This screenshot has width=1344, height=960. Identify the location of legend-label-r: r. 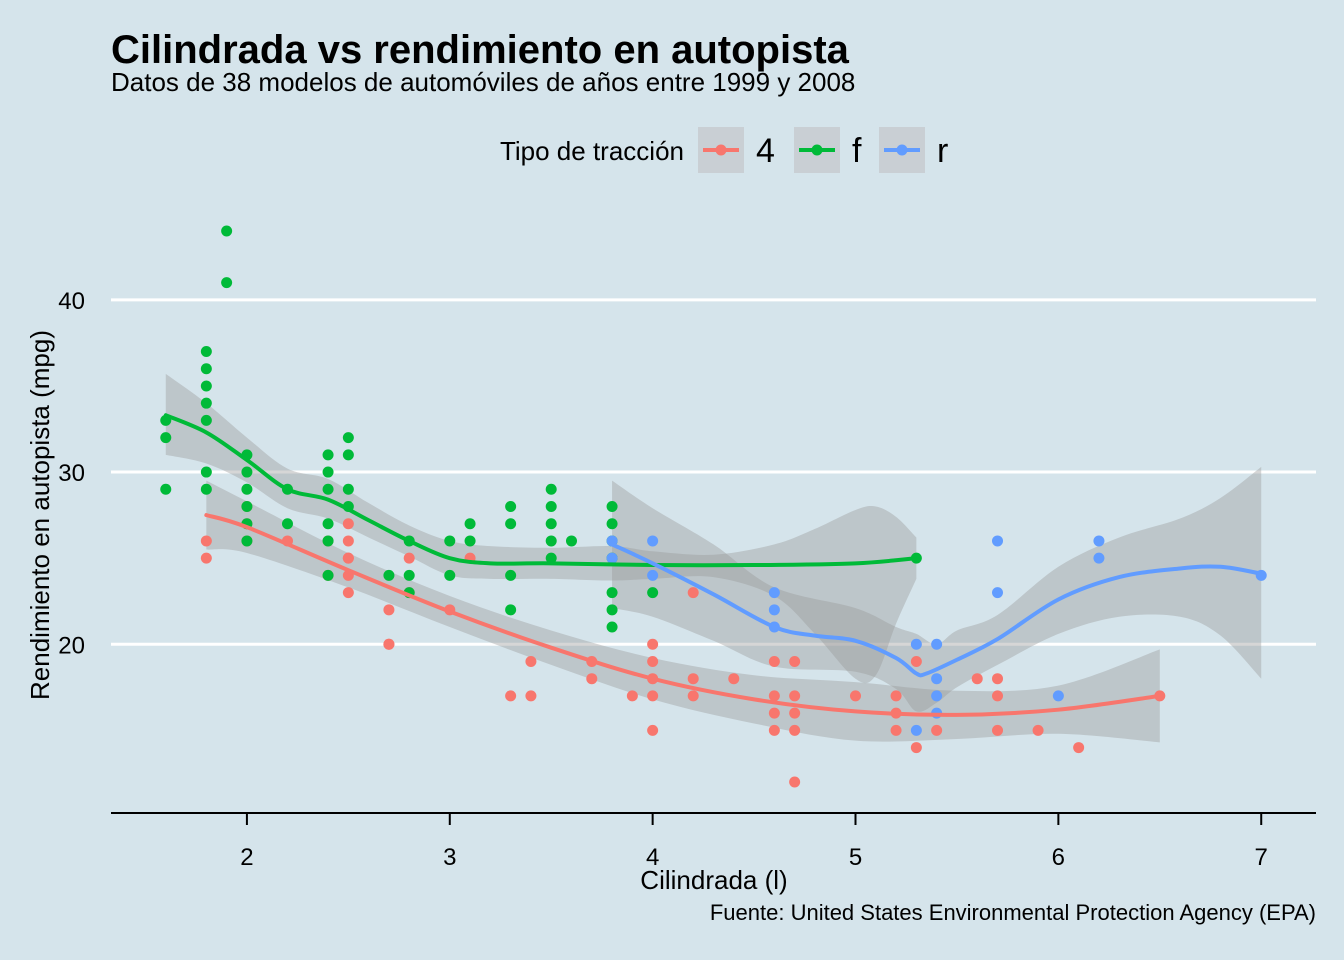
(942, 151).